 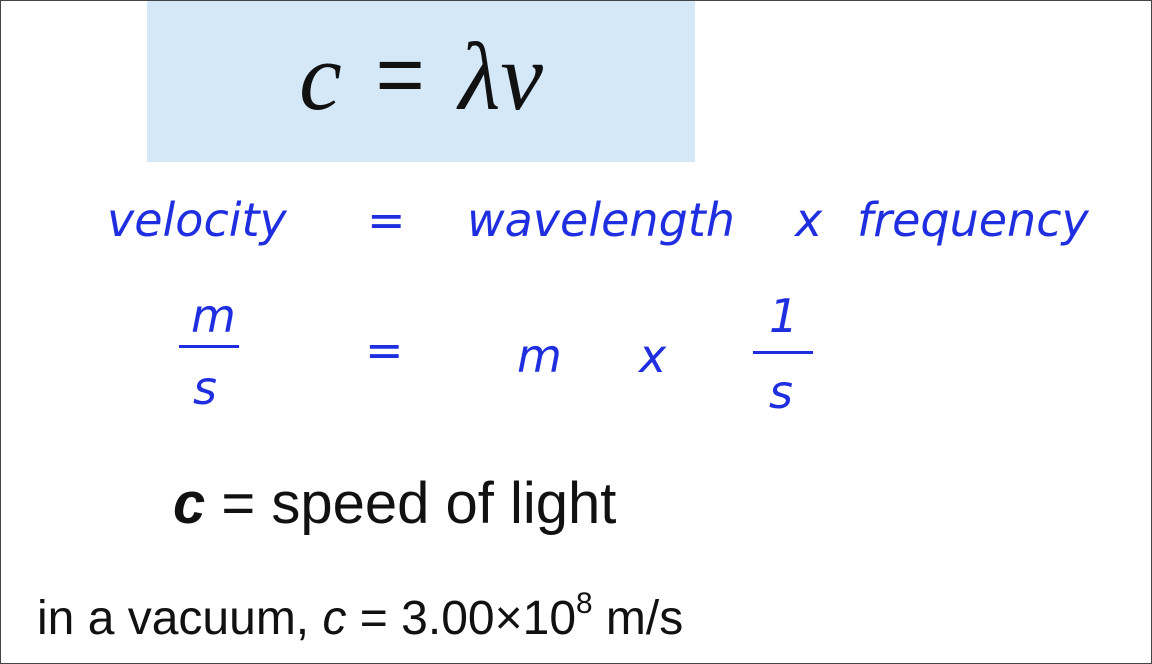 What do you see at coordinates (209, 346) in the screenshot?
I see `units-lhs-fraction-bar` at bounding box center [209, 346].